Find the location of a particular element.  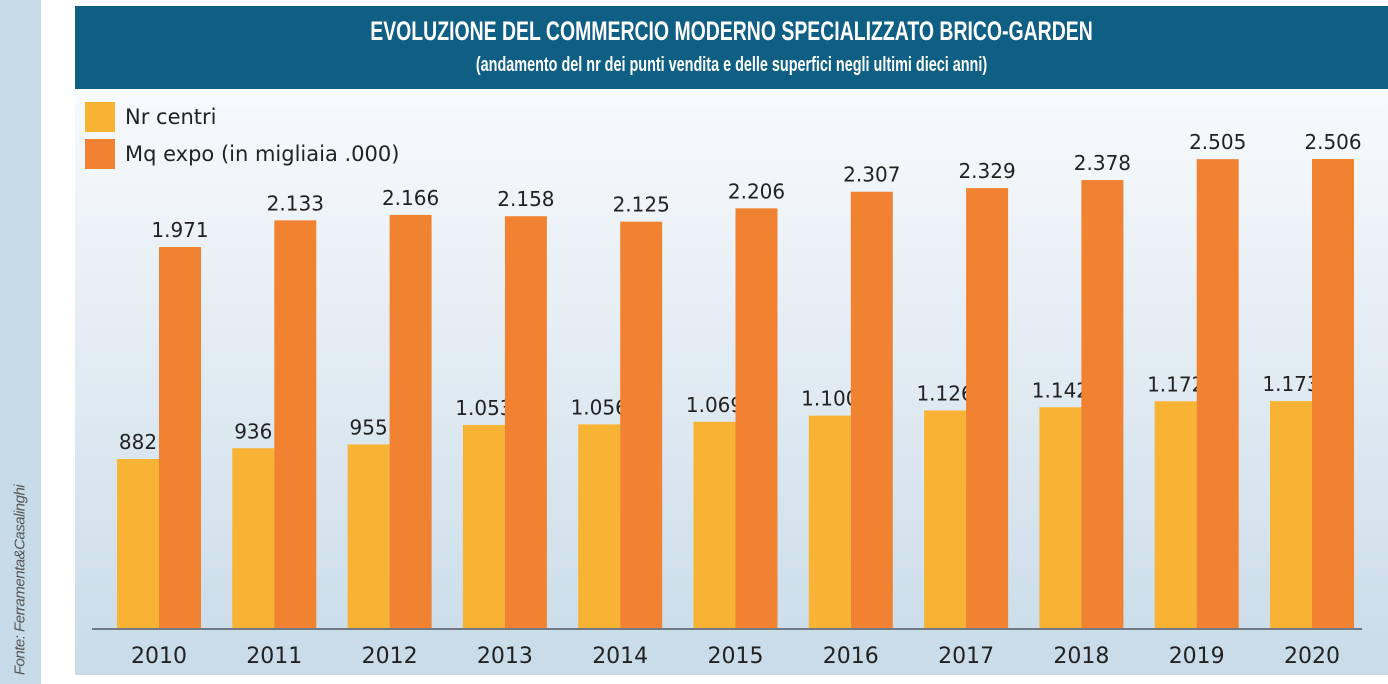

bar-mq-expo-2017 is located at coordinates (987, 408).